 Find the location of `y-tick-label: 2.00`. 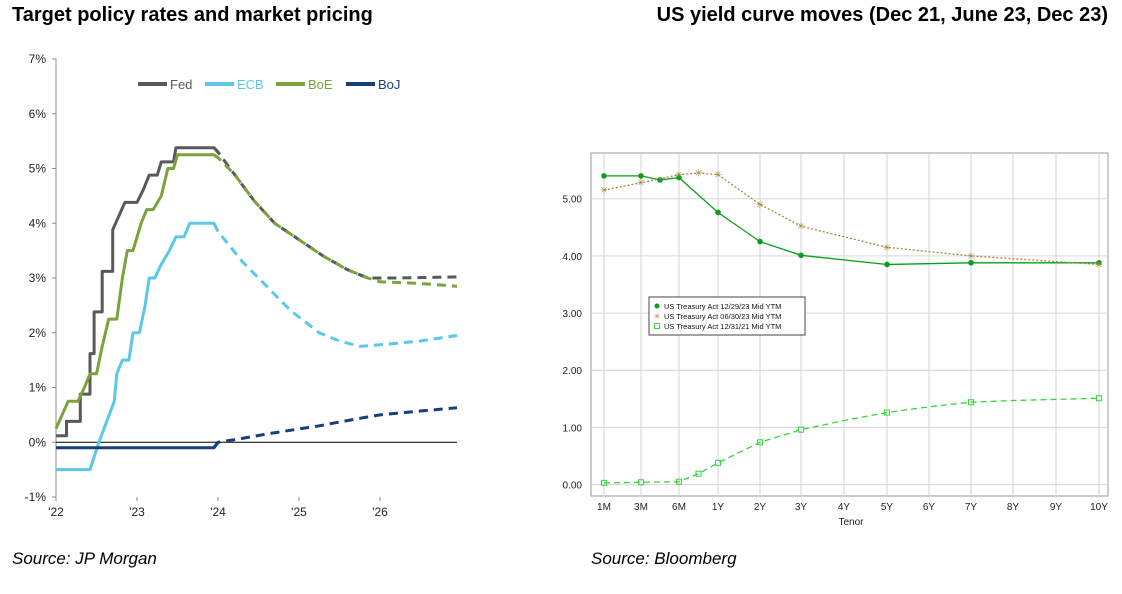

y-tick-label: 2.00 is located at coordinates (573, 371).